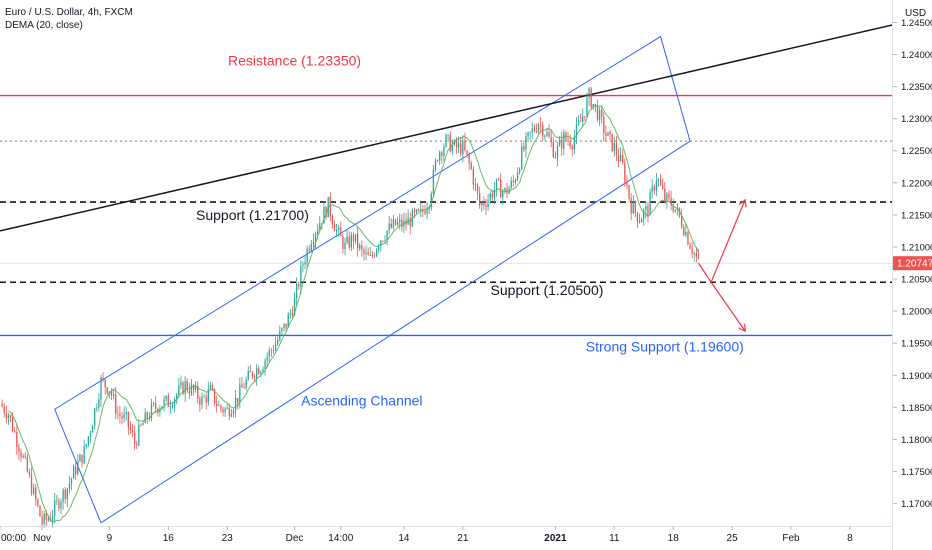 This screenshot has height=550, width=932. What do you see at coordinates (252, 215) in the screenshot?
I see `annotation-label: Support (1.21700)` at bounding box center [252, 215].